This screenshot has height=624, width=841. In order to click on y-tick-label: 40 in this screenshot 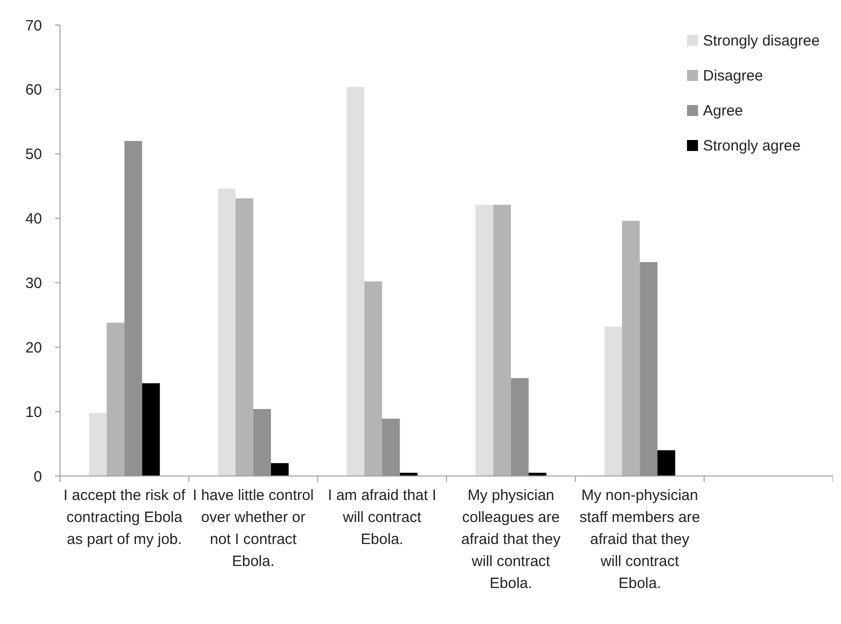, I will do `click(33, 219)`.